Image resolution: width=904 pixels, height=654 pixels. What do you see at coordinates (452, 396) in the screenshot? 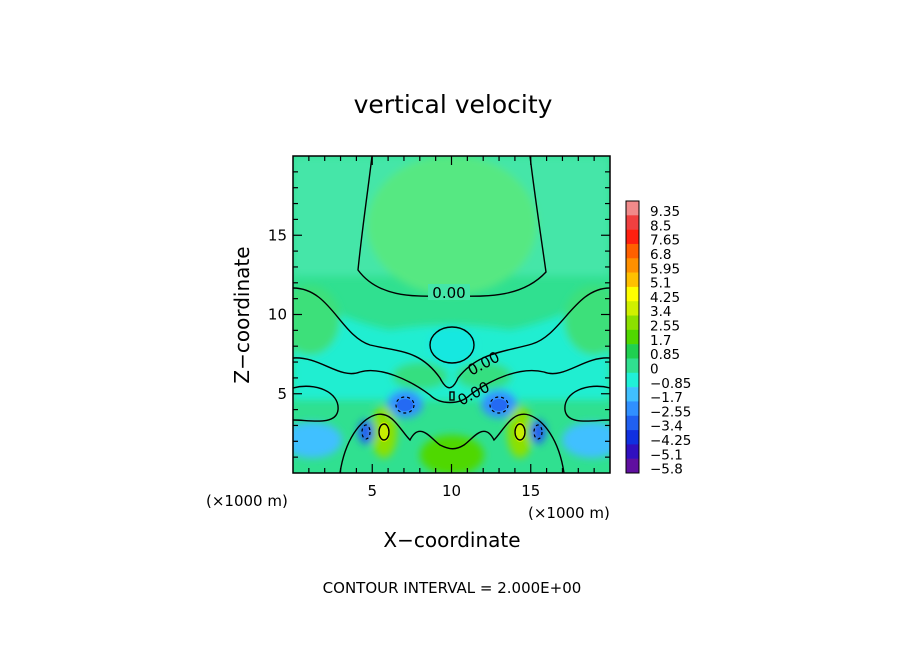
I see `contour-center-tick` at bounding box center [452, 396].